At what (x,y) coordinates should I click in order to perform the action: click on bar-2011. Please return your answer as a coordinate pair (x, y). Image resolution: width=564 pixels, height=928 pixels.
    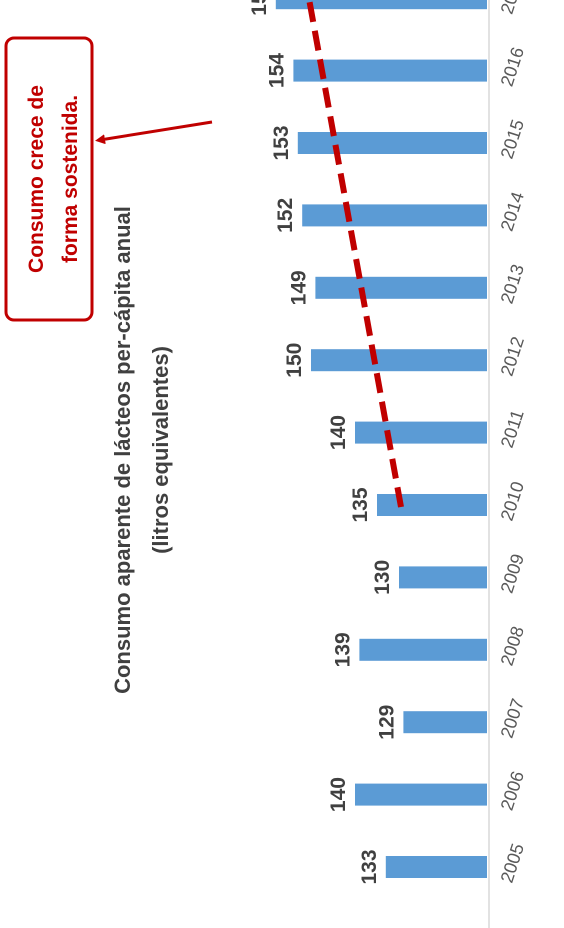
    Looking at the image, I should click on (421, 432).